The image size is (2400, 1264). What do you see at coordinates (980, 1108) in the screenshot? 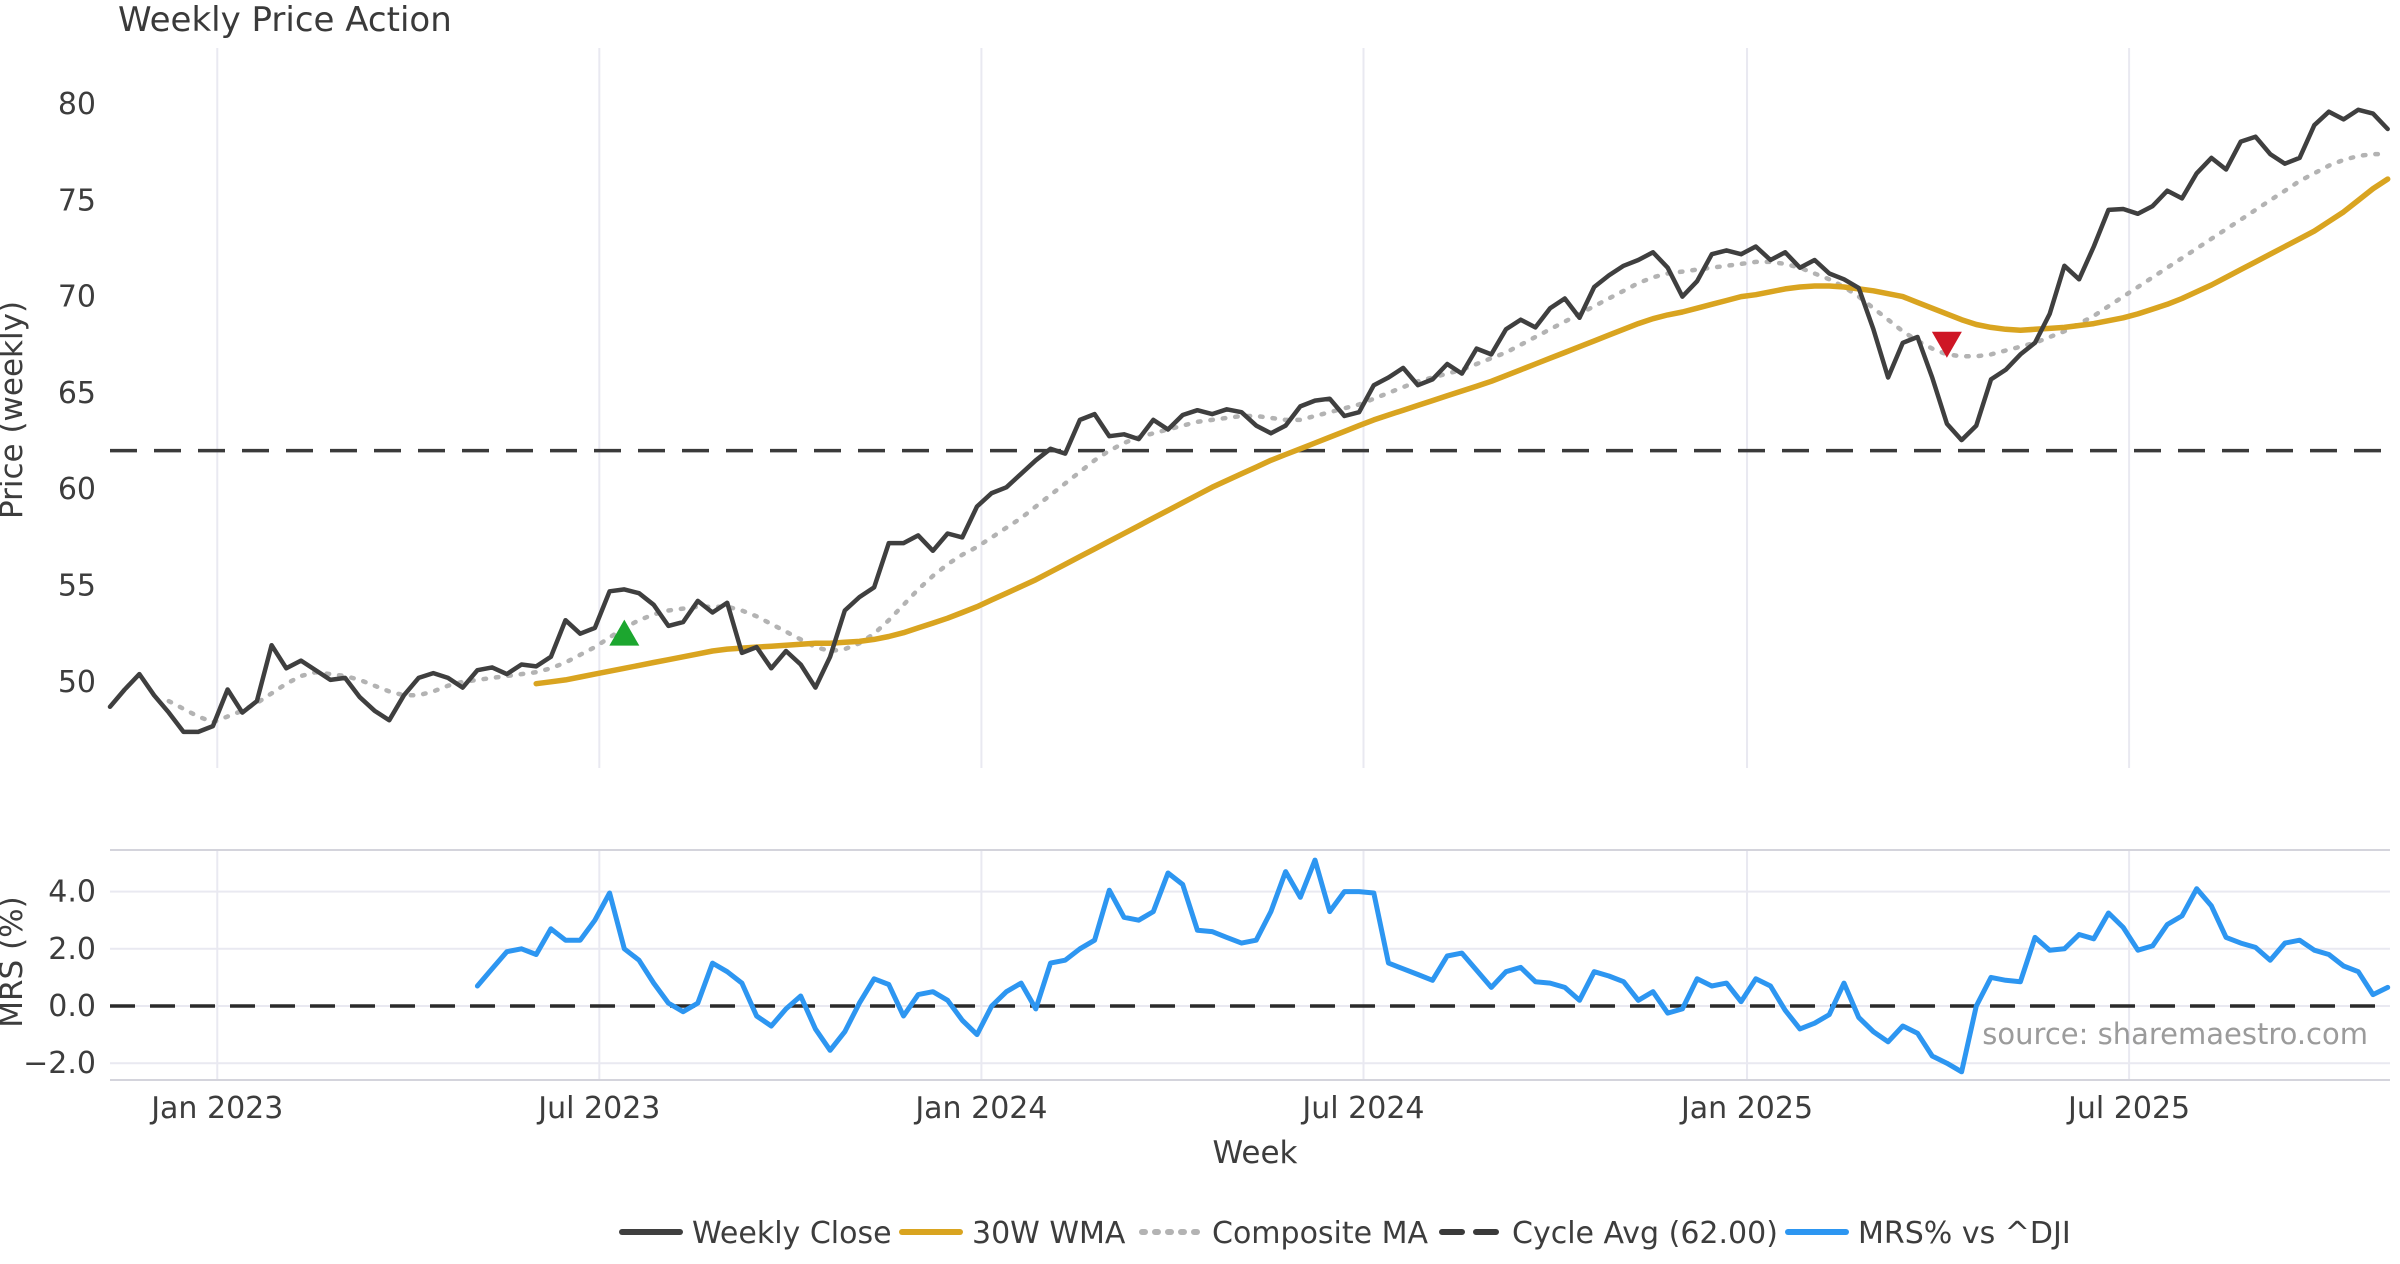
I see `x-tick-label: Jan 2024` at bounding box center [980, 1108].